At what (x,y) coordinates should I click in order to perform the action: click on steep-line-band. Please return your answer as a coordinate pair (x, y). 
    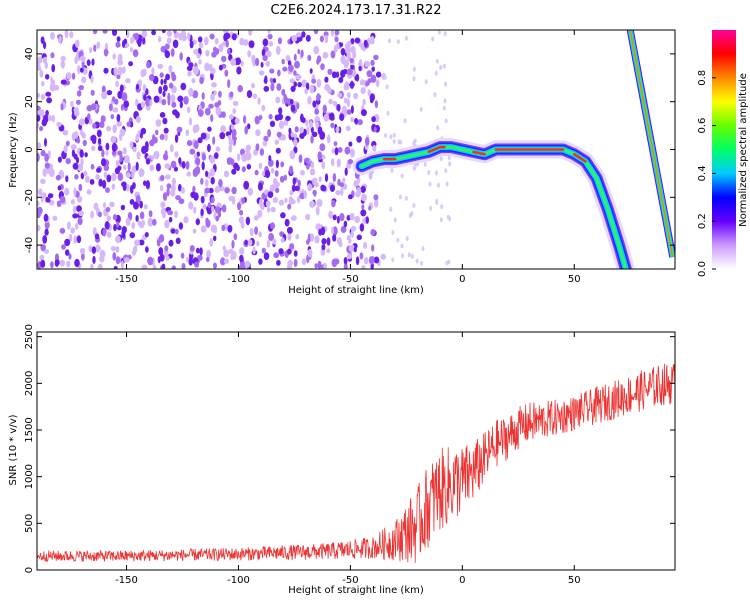
    Looking at the image, I should click on (651, 144).